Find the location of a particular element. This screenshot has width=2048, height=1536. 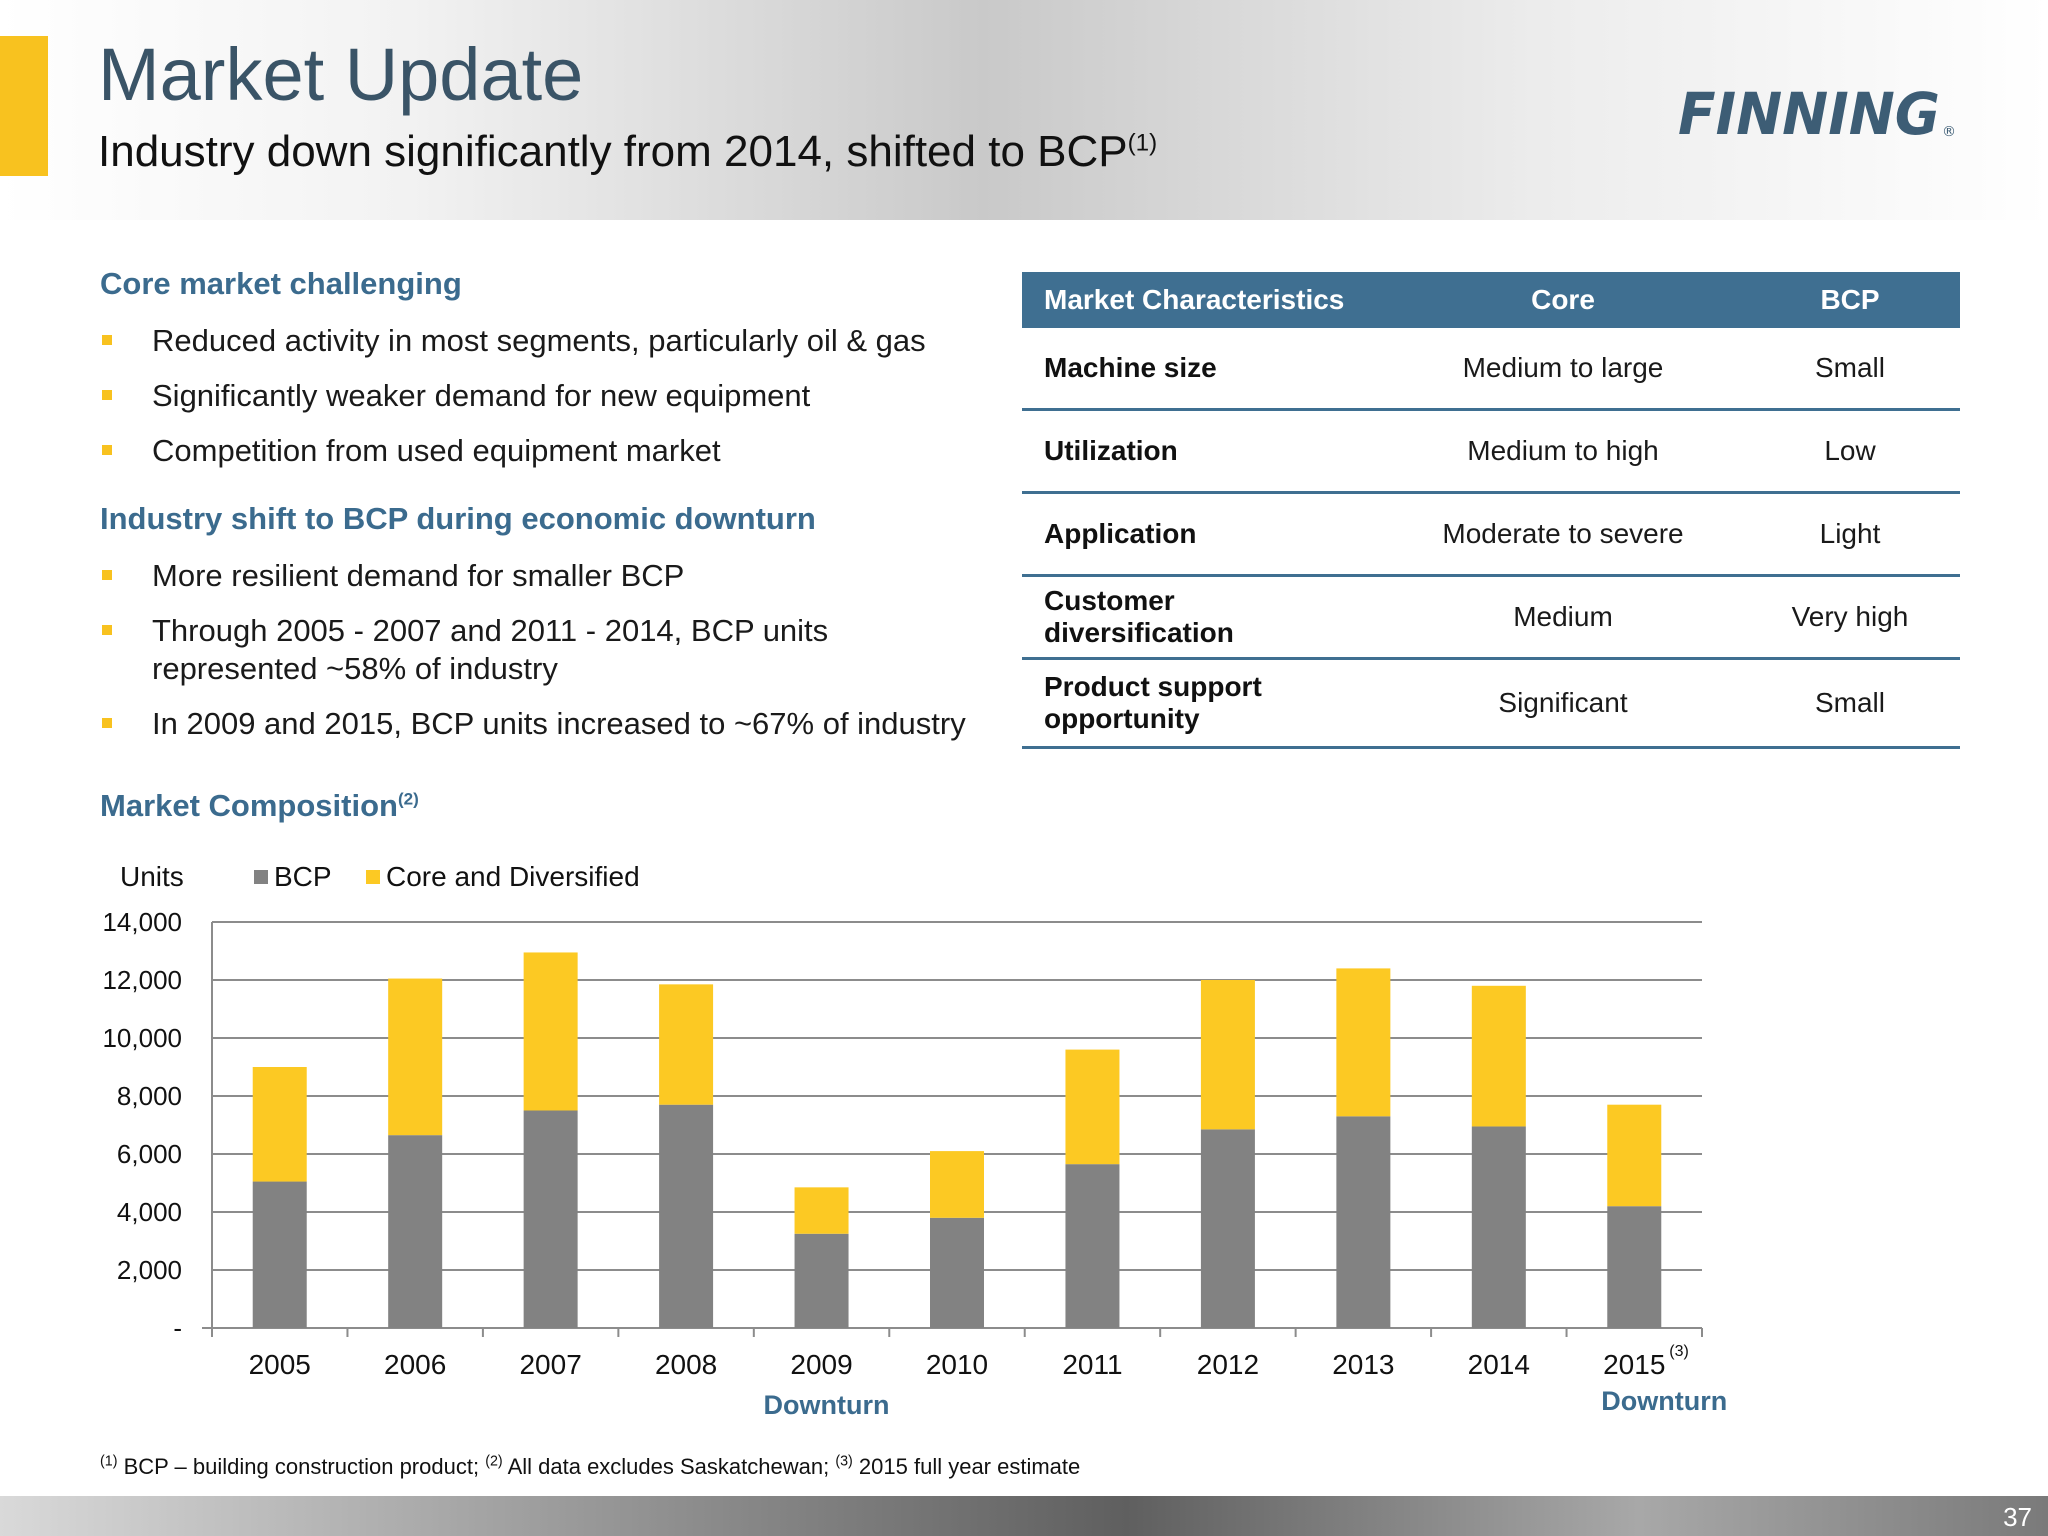

bar-core-and-diversified-2005 is located at coordinates (279, 1124).